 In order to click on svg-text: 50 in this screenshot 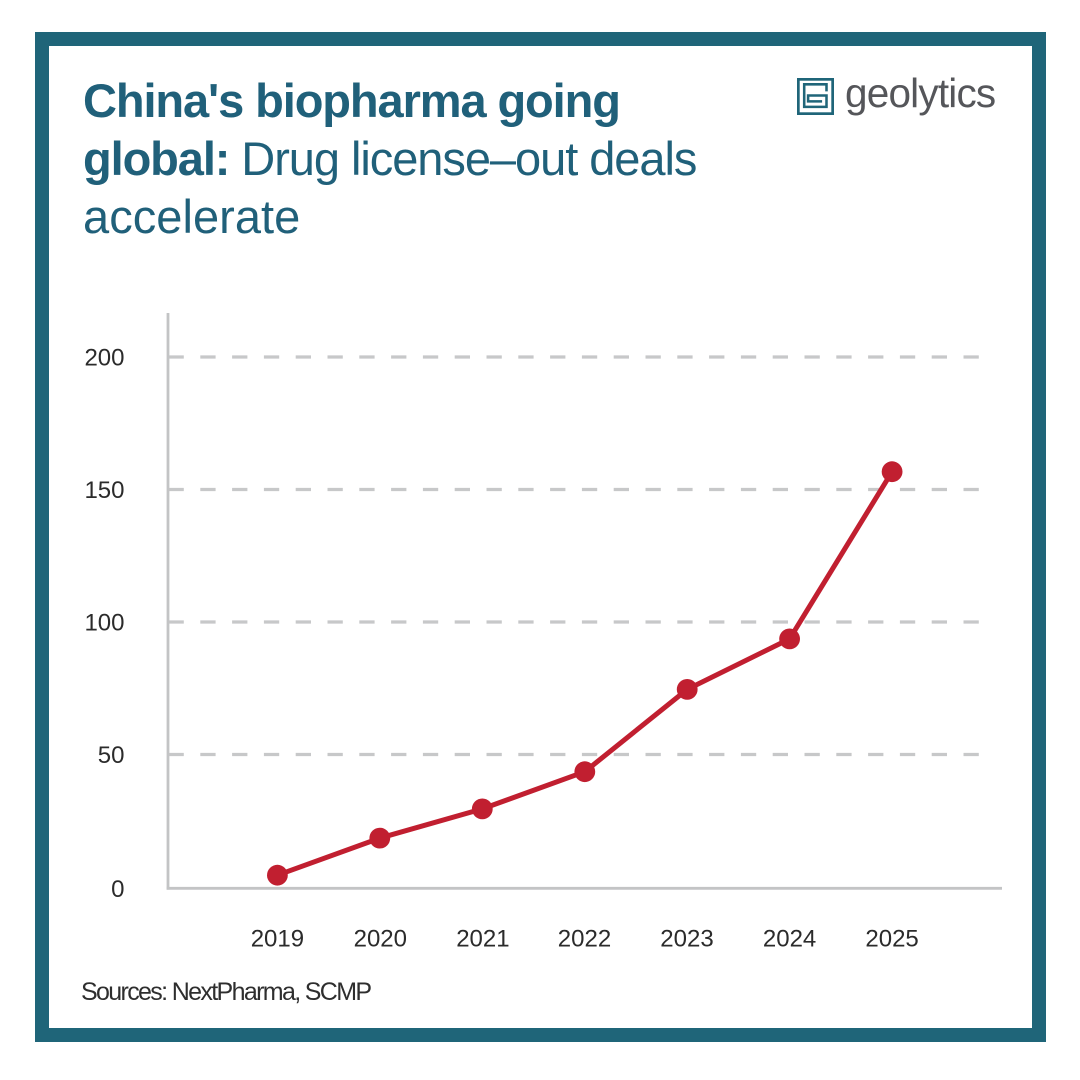, I will do `click(111, 755)`.